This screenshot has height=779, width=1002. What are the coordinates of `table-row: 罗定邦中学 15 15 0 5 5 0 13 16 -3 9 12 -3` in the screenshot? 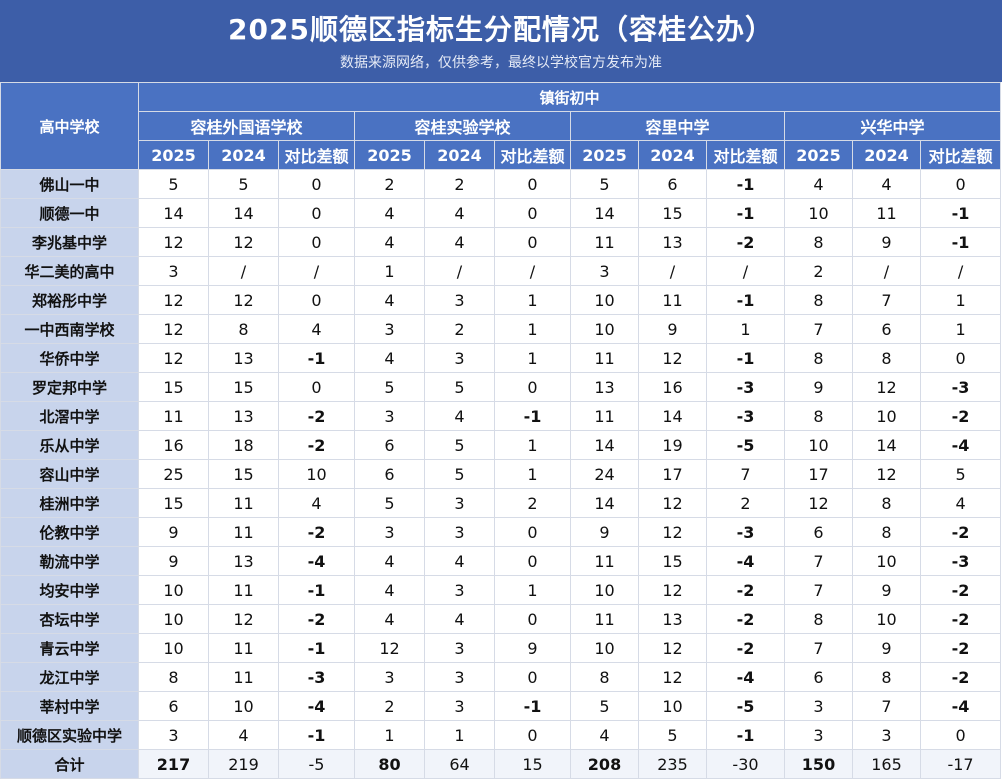 It's located at (501, 387).